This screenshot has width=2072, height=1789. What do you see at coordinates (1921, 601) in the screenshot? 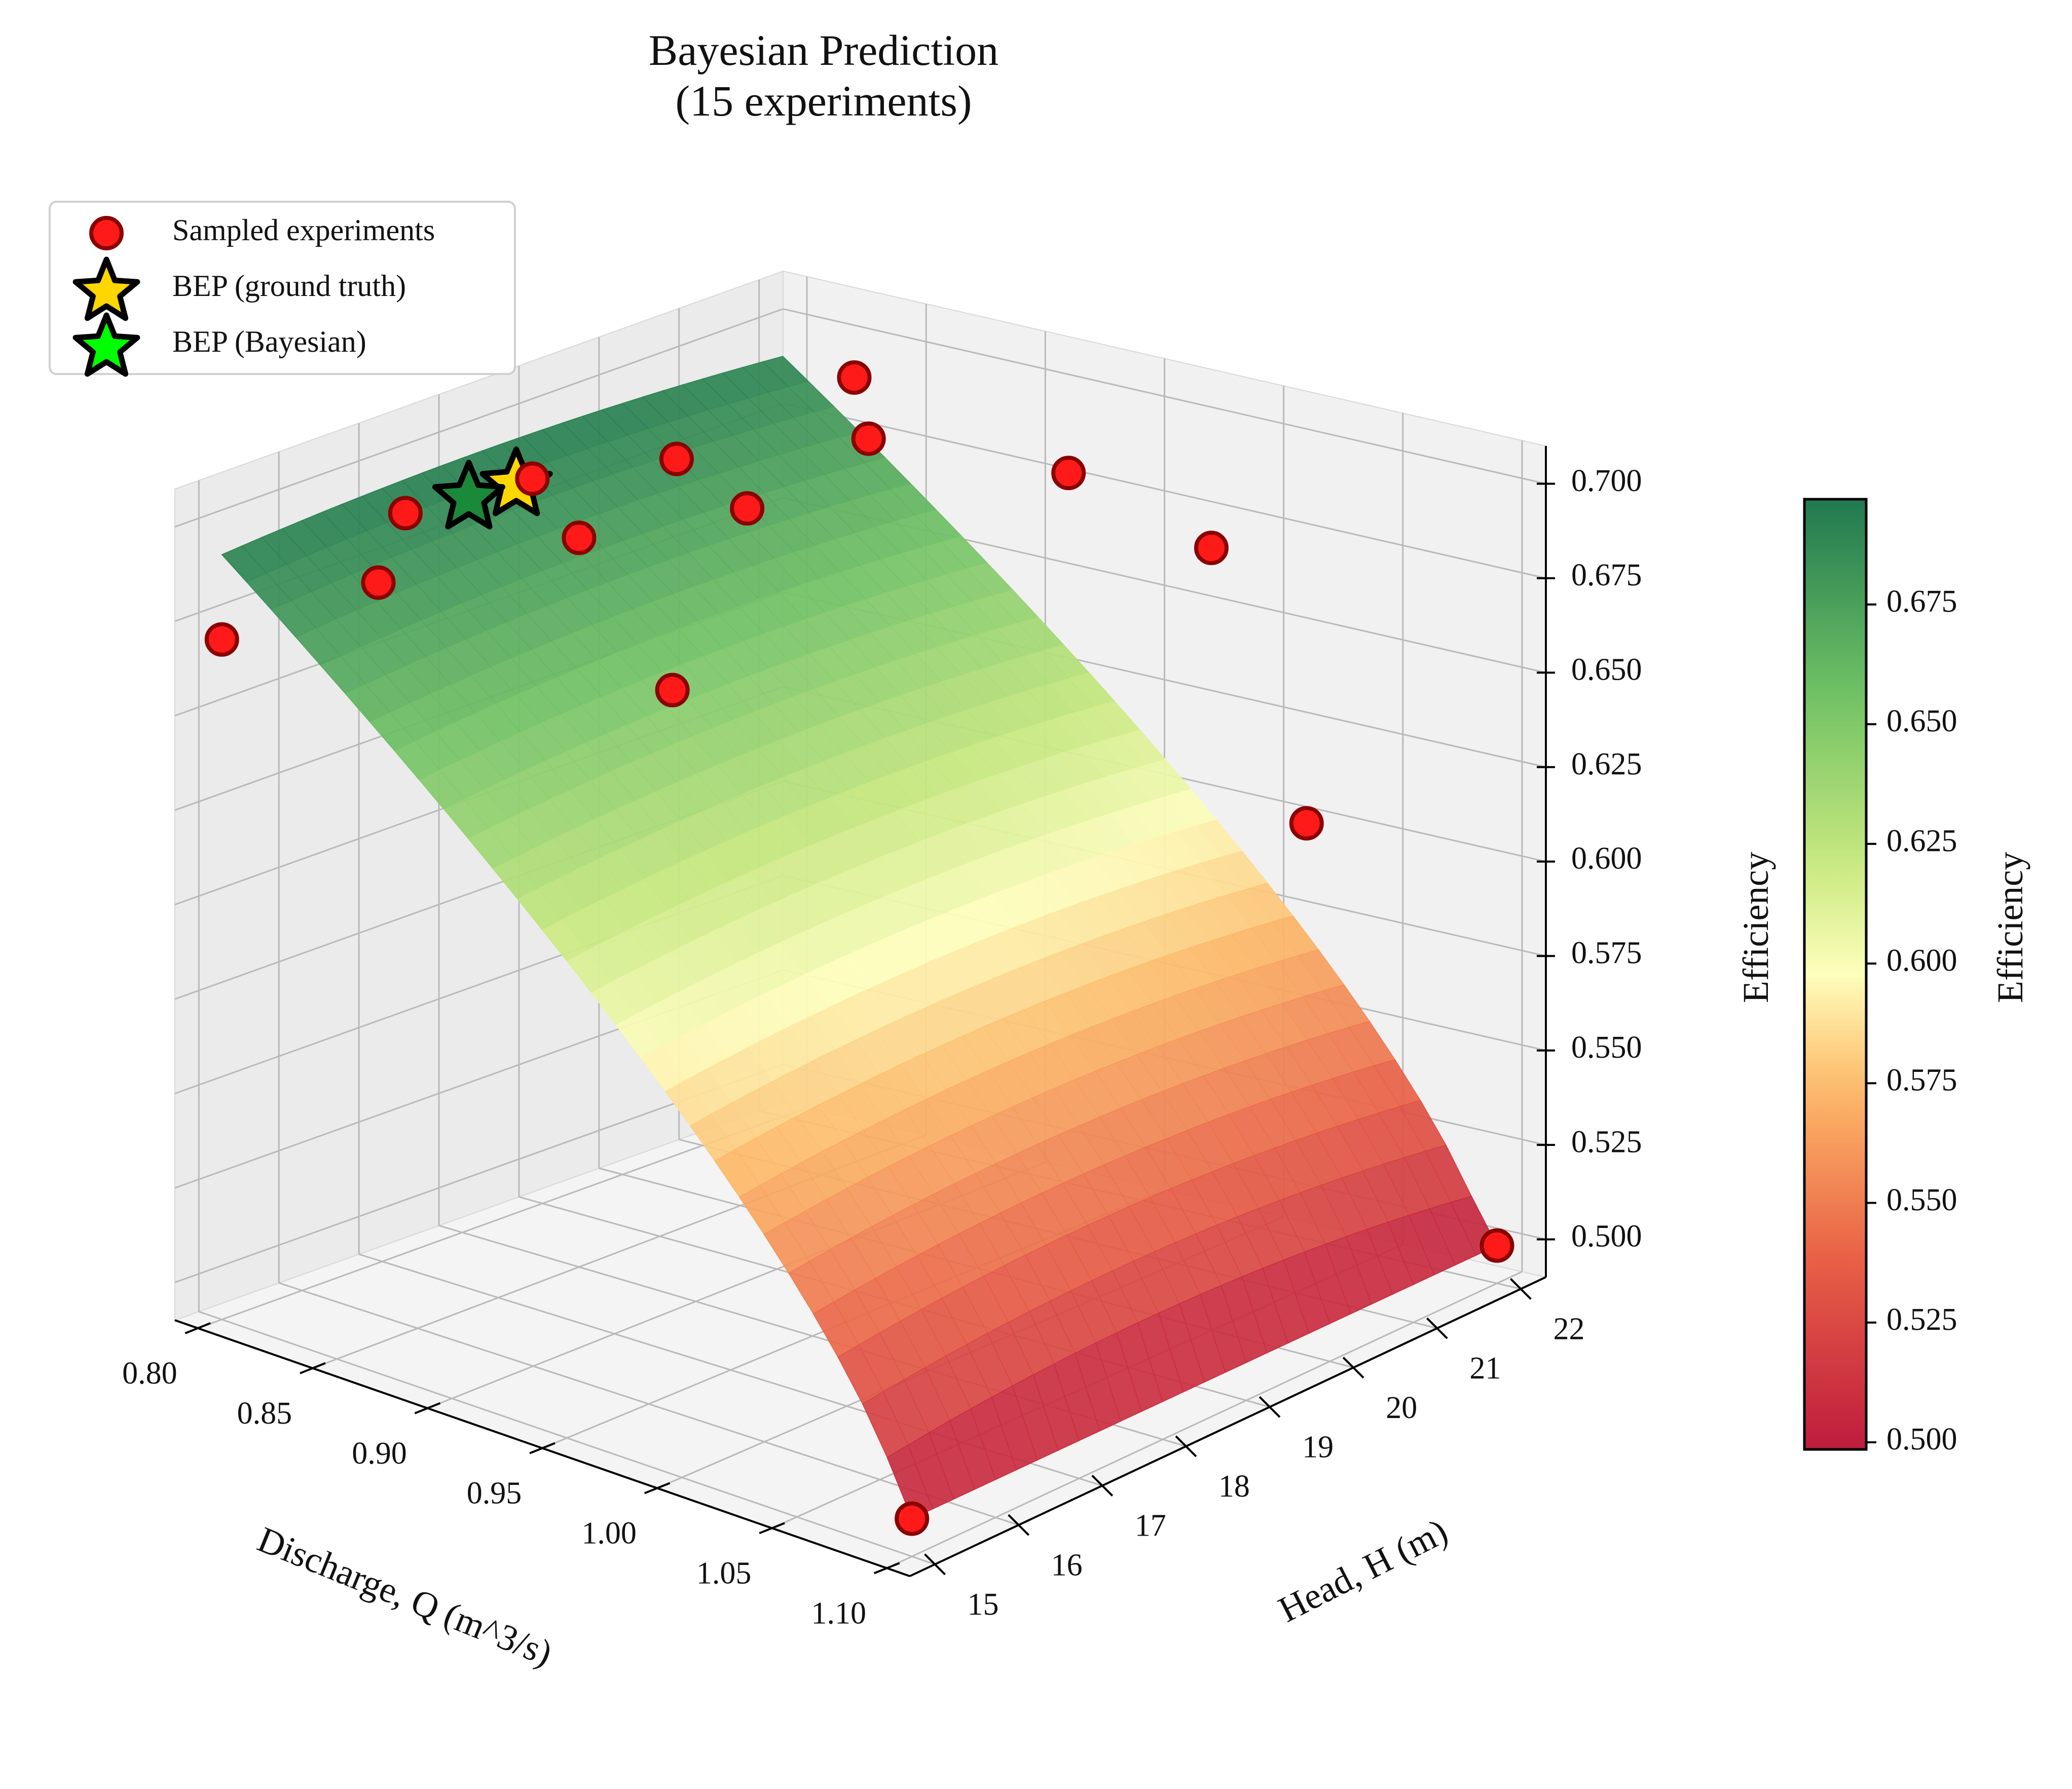
I see `colorbar-tick-label: 0.675` at bounding box center [1921, 601].